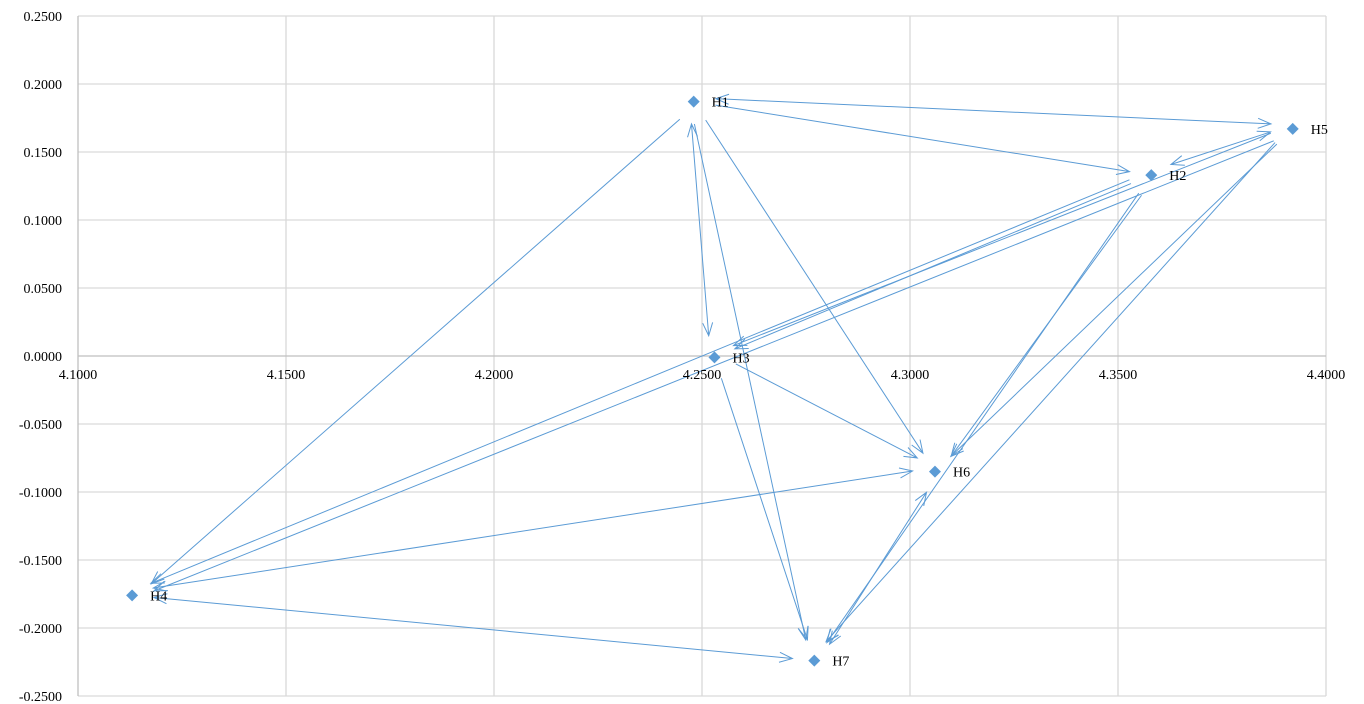  Describe the element at coordinates (720, 103) in the screenshot. I see `point-label-h1: H1` at that location.